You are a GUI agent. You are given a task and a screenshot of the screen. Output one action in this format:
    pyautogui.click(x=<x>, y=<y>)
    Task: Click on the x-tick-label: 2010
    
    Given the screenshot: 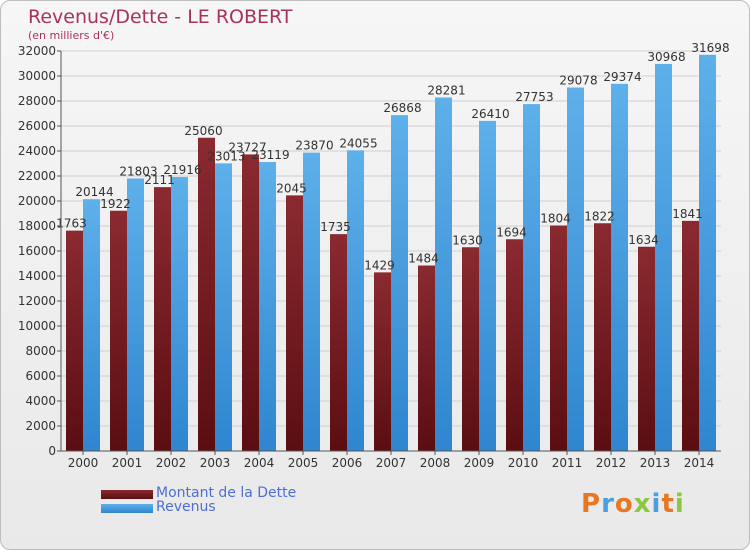 What is the action you would take?
    pyautogui.click(x=523, y=463)
    